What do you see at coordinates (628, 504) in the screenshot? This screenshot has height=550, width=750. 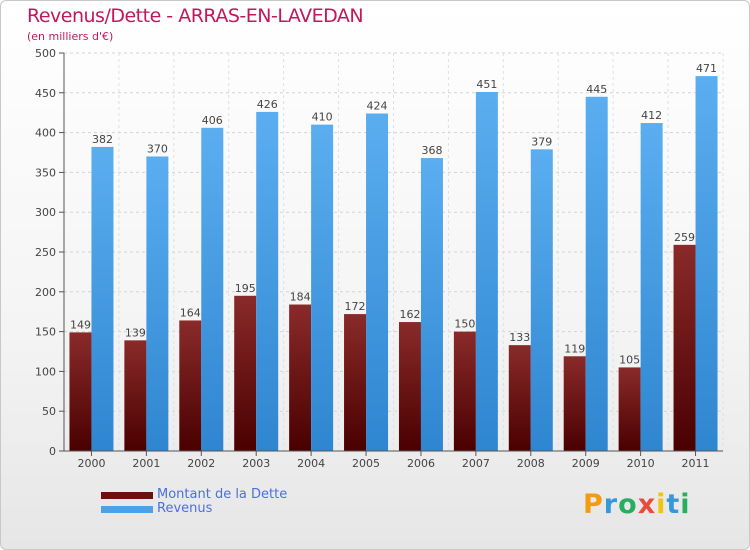 I see `logo-letter: o` at bounding box center [628, 504].